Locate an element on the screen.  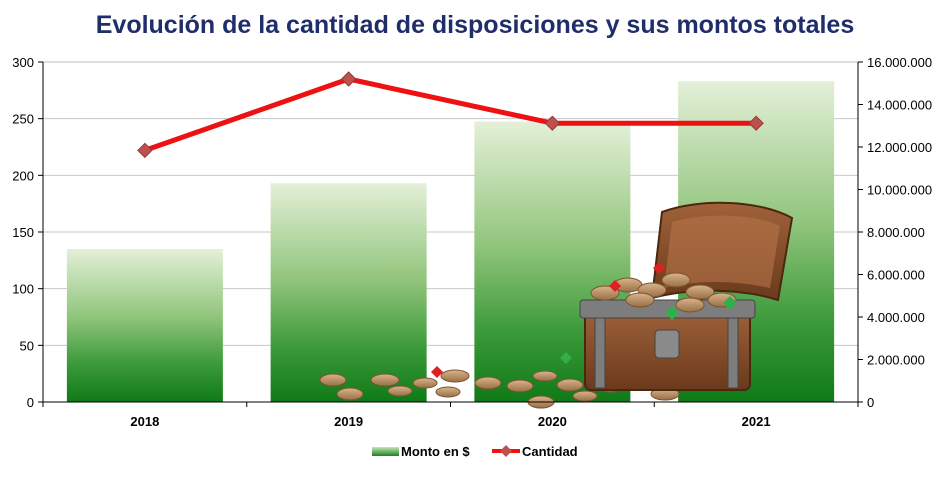
left-tick-label: 250 is located at coordinates (23, 119).